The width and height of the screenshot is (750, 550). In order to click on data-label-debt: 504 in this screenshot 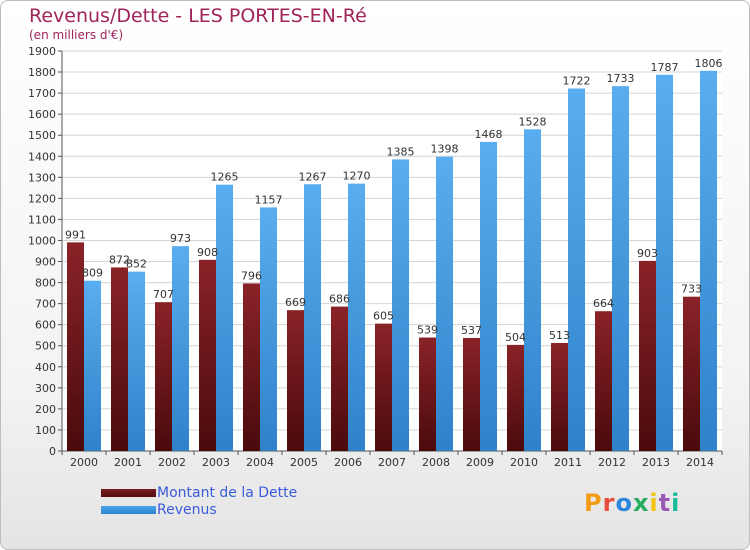, I will do `click(515, 337)`.